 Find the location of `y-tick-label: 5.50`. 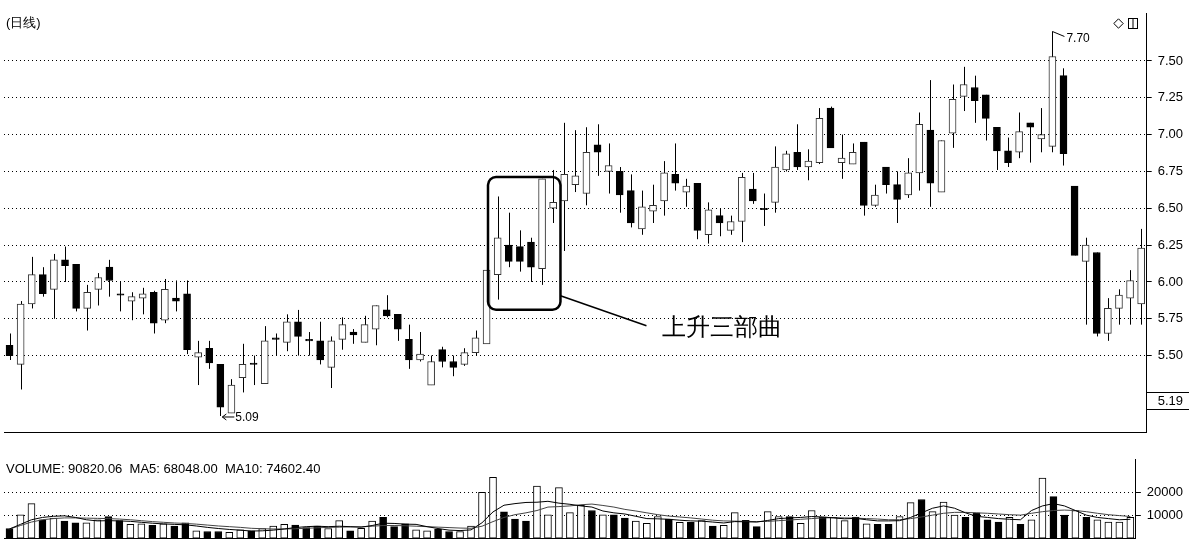

y-tick-label: 5.50 is located at coordinates (1170, 355).